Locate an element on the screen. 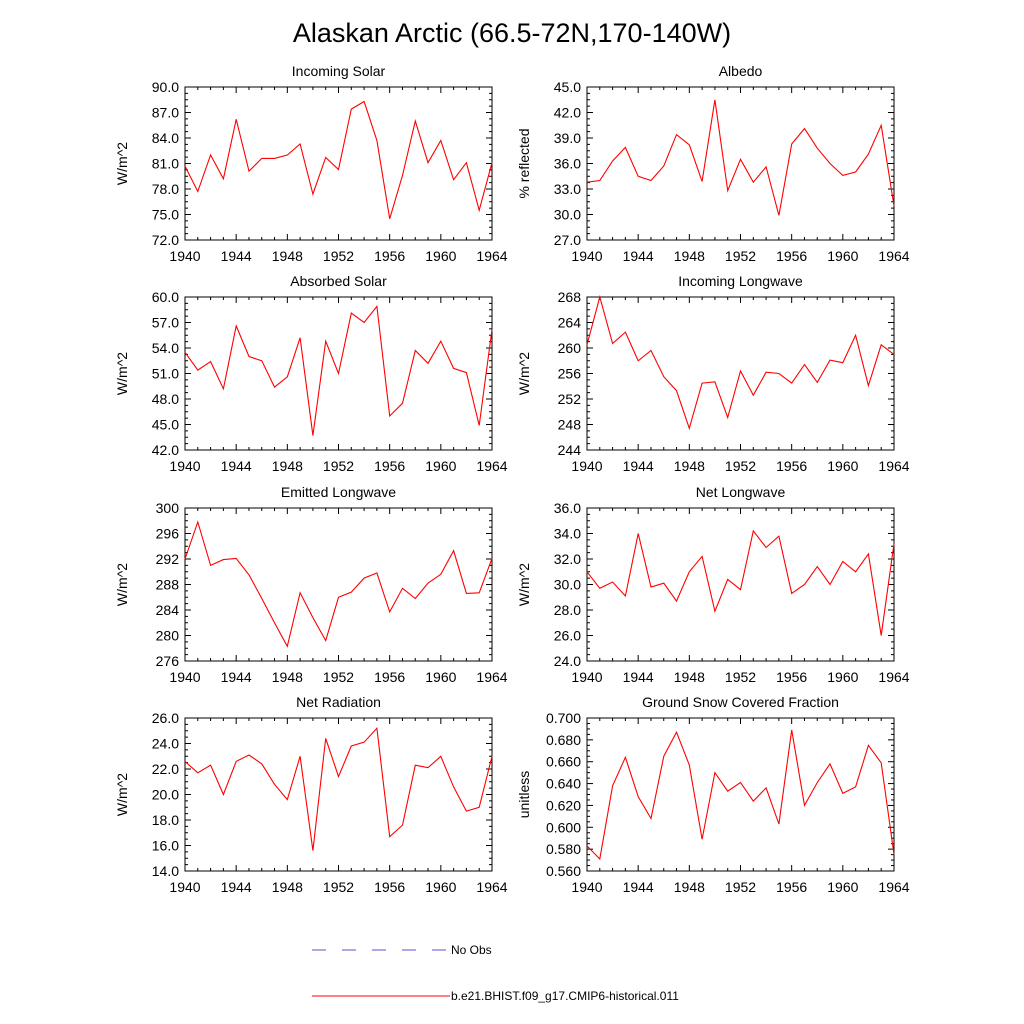 The height and width of the screenshot is (1024, 1024). y-tick-label: 16.0 is located at coordinates (165, 846).